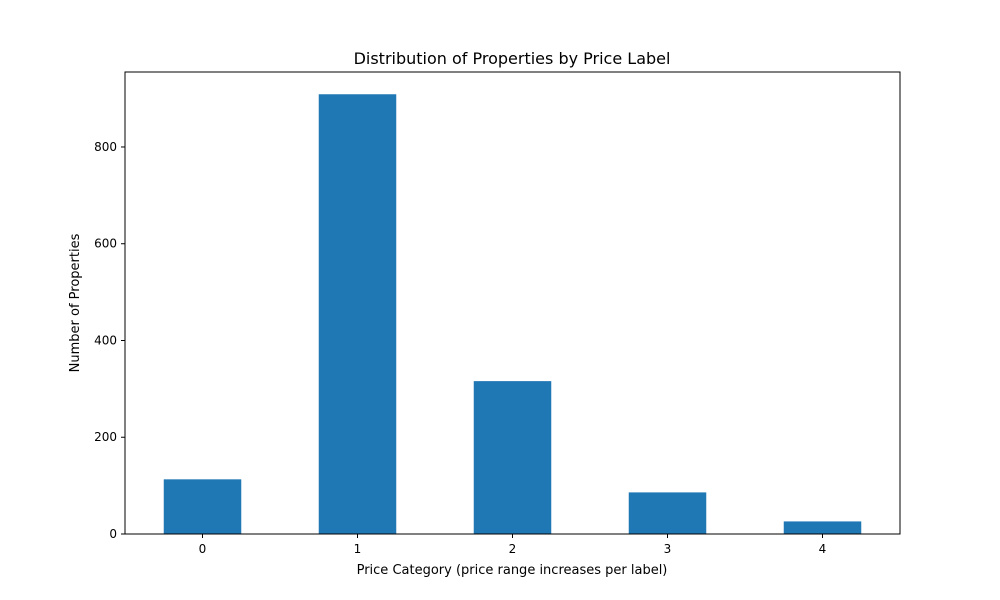  Describe the element at coordinates (668, 549) in the screenshot. I see `x-tick-label-3: 3` at that location.